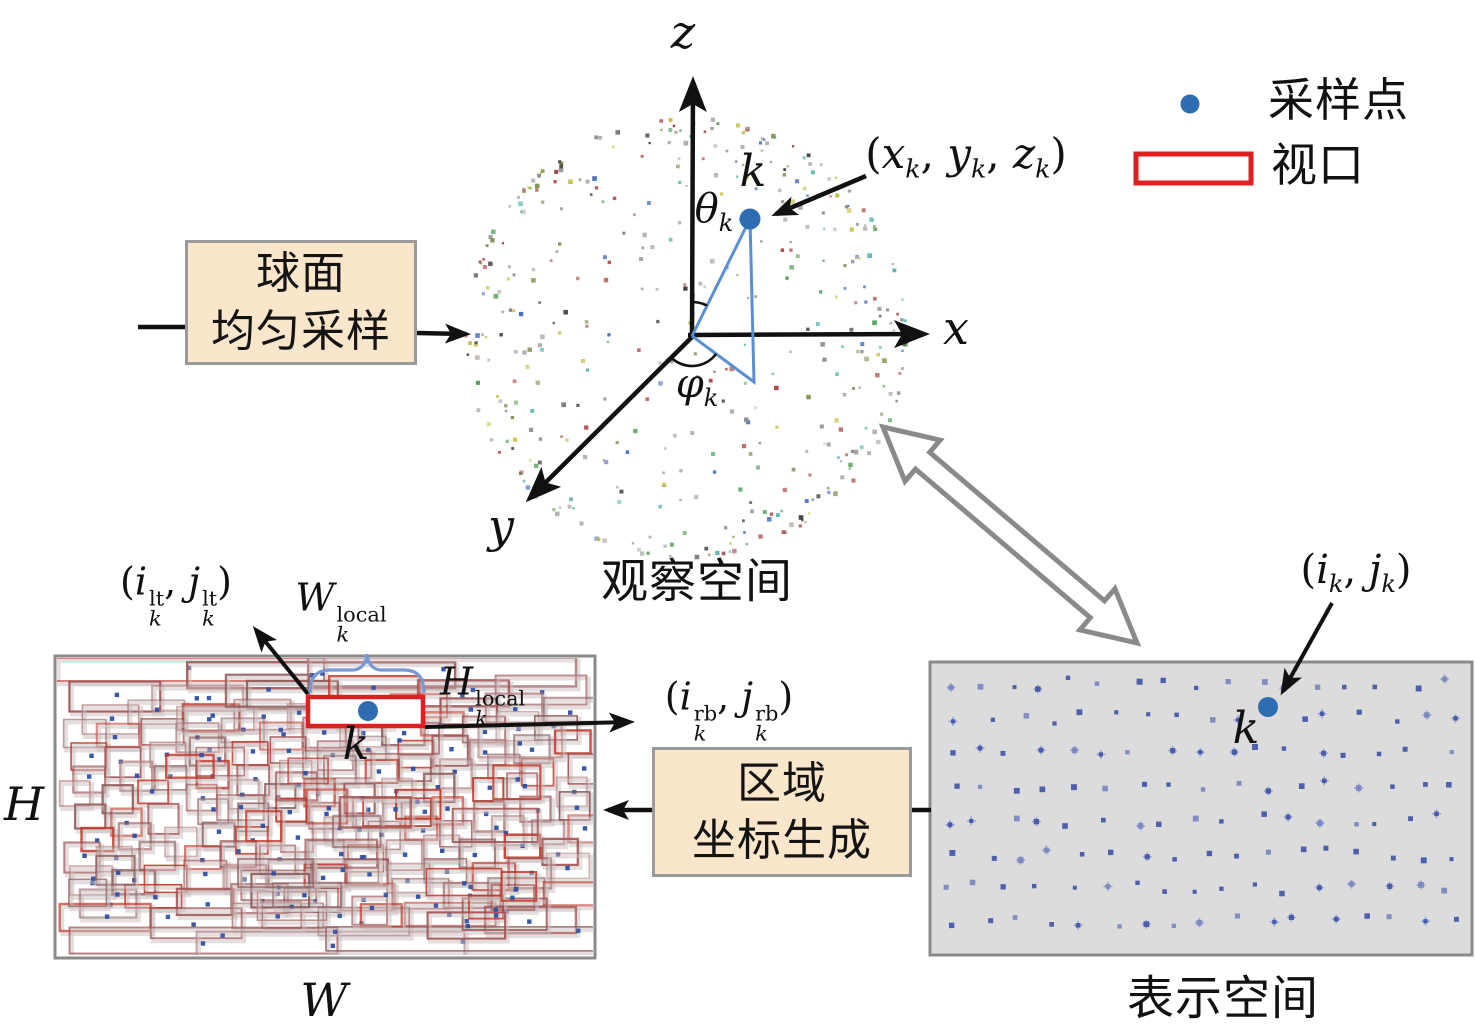 Image resolution: width=1476 pixels, height=1036 pixels. I want to click on axis-label-x: x, so click(956, 327).